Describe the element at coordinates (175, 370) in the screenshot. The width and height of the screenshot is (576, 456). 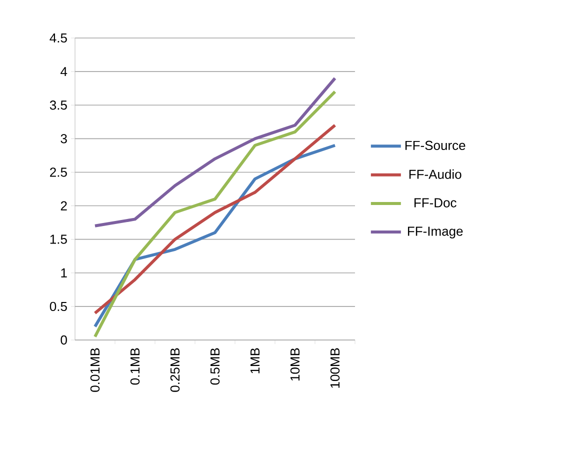
I see `x-tick-label: 0.25MB` at that location.